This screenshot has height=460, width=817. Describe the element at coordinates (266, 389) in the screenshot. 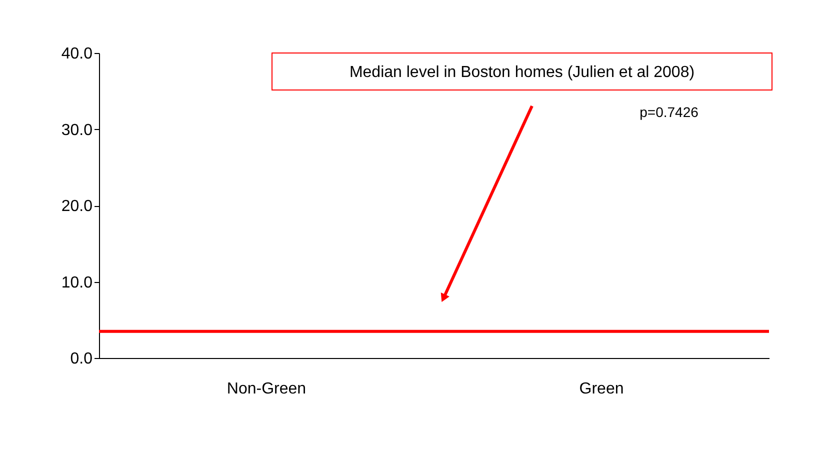

I see `x-tick-label: Non-Green` at that location.